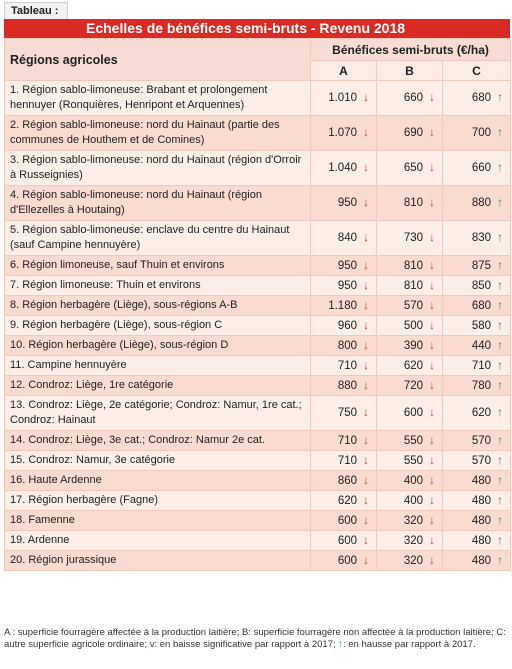  Describe the element at coordinates (347, 365) in the screenshot. I see `value-a: 710` at that location.